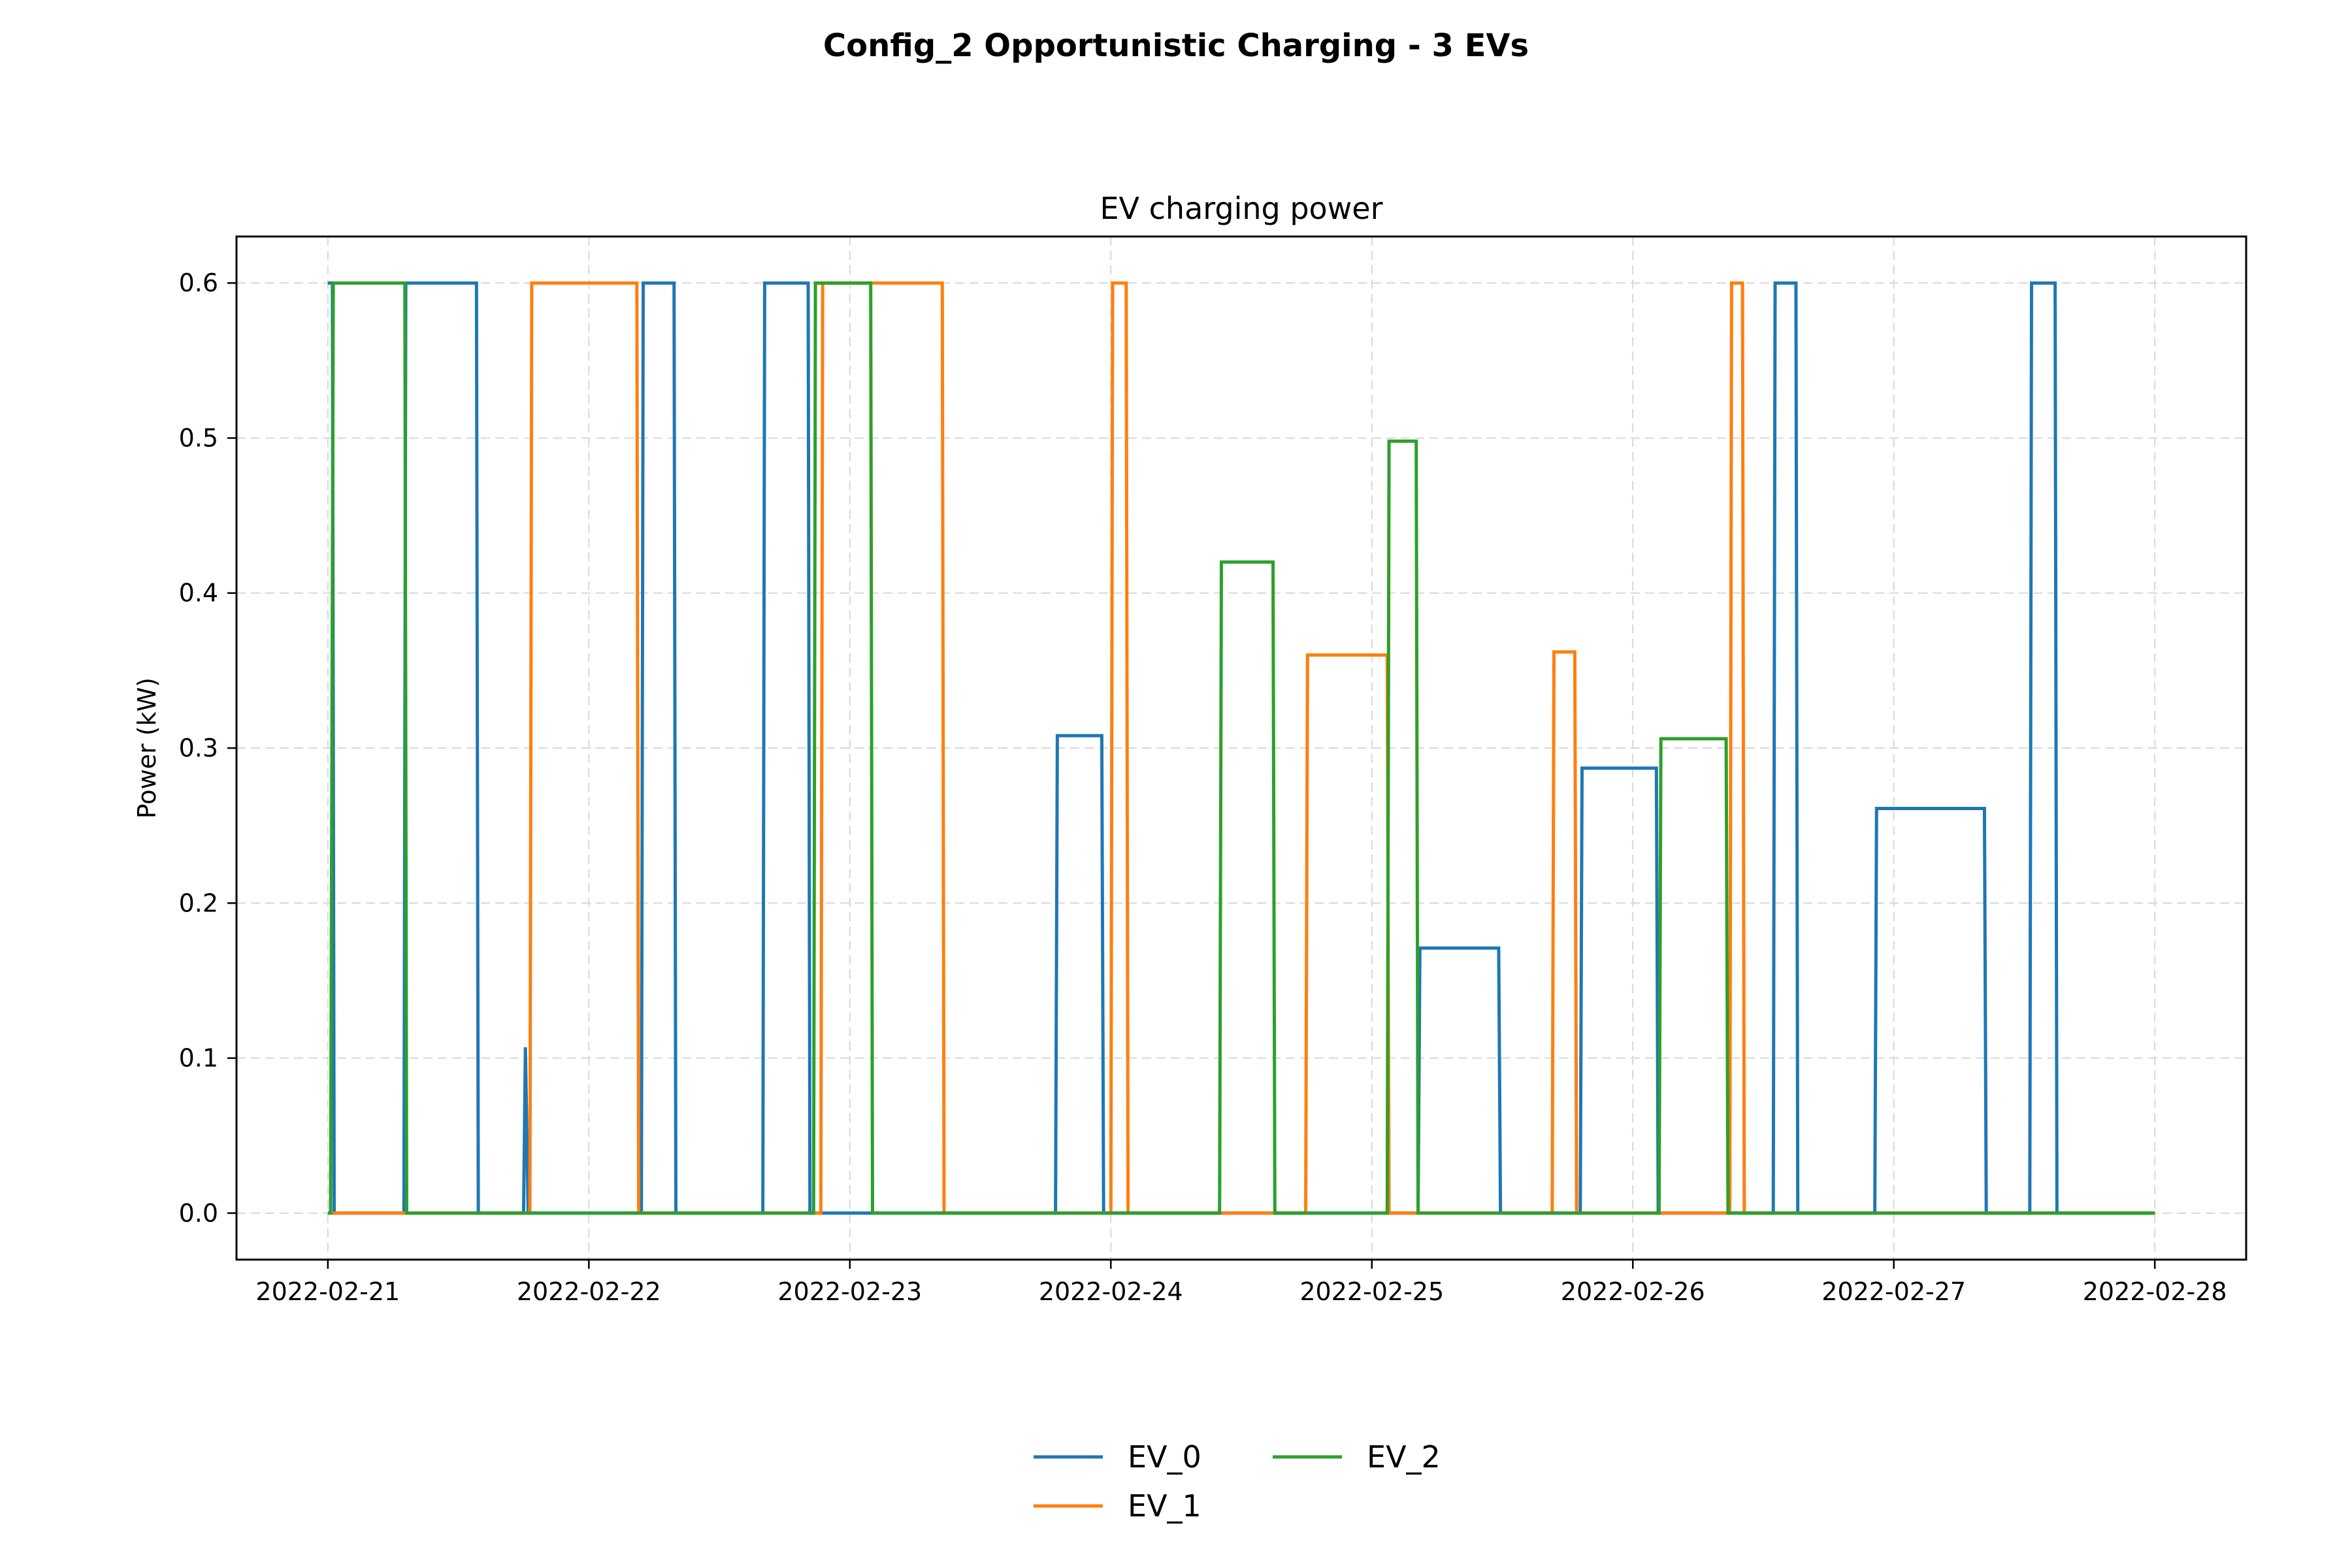 This screenshot has height=1568, width=2352. I want to click on legend-label-ev-1: EV_1, so click(1164, 1506).